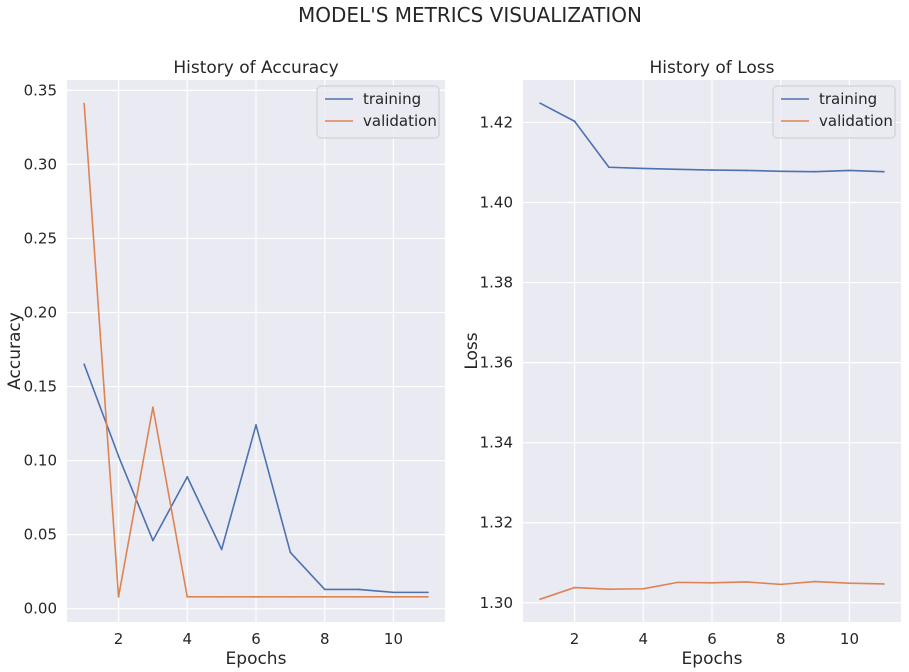  What do you see at coordinates (856, 121) in the screenshot?
I see `loss-legend-label-validation: validation` at bounding box center [856, 121].